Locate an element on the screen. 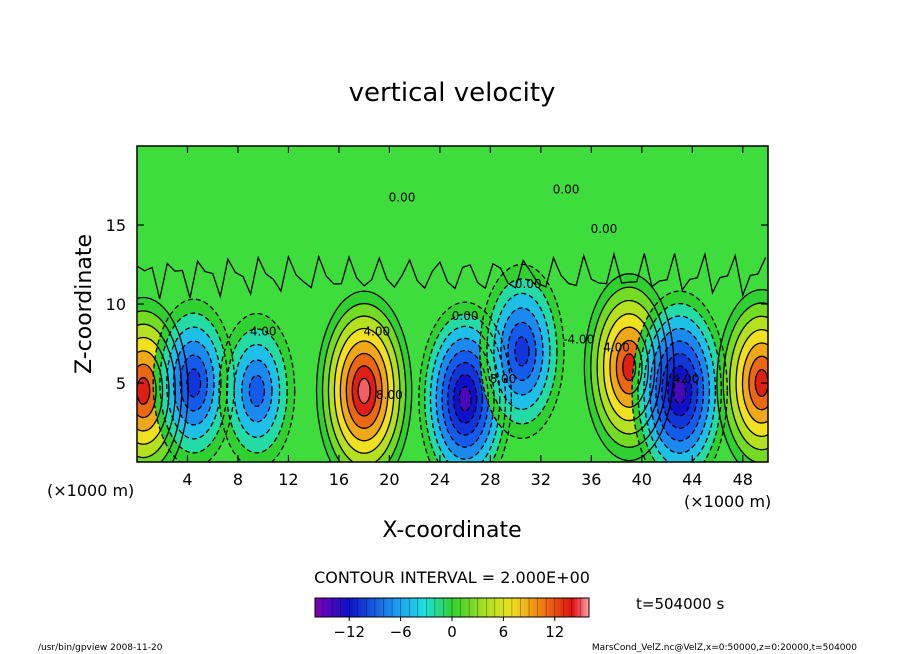  time-label: t=504000 s is located at coordinates (680, 604).